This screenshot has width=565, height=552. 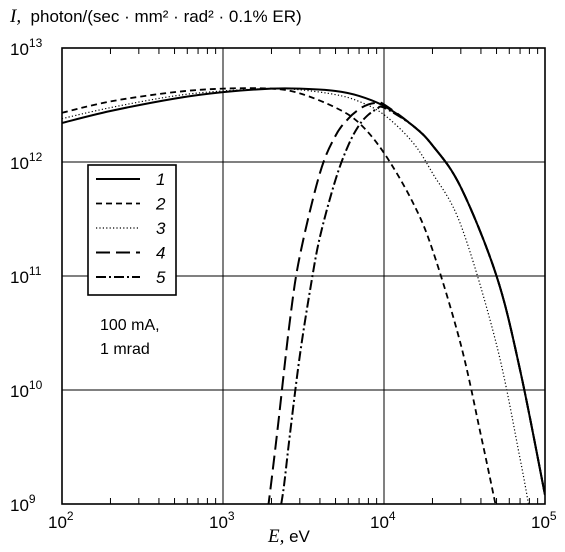 What do you see at coordinates (36, 385) in the screenshot?
I see `y-tick-exponent: 10` at bounding box center [36, 385].